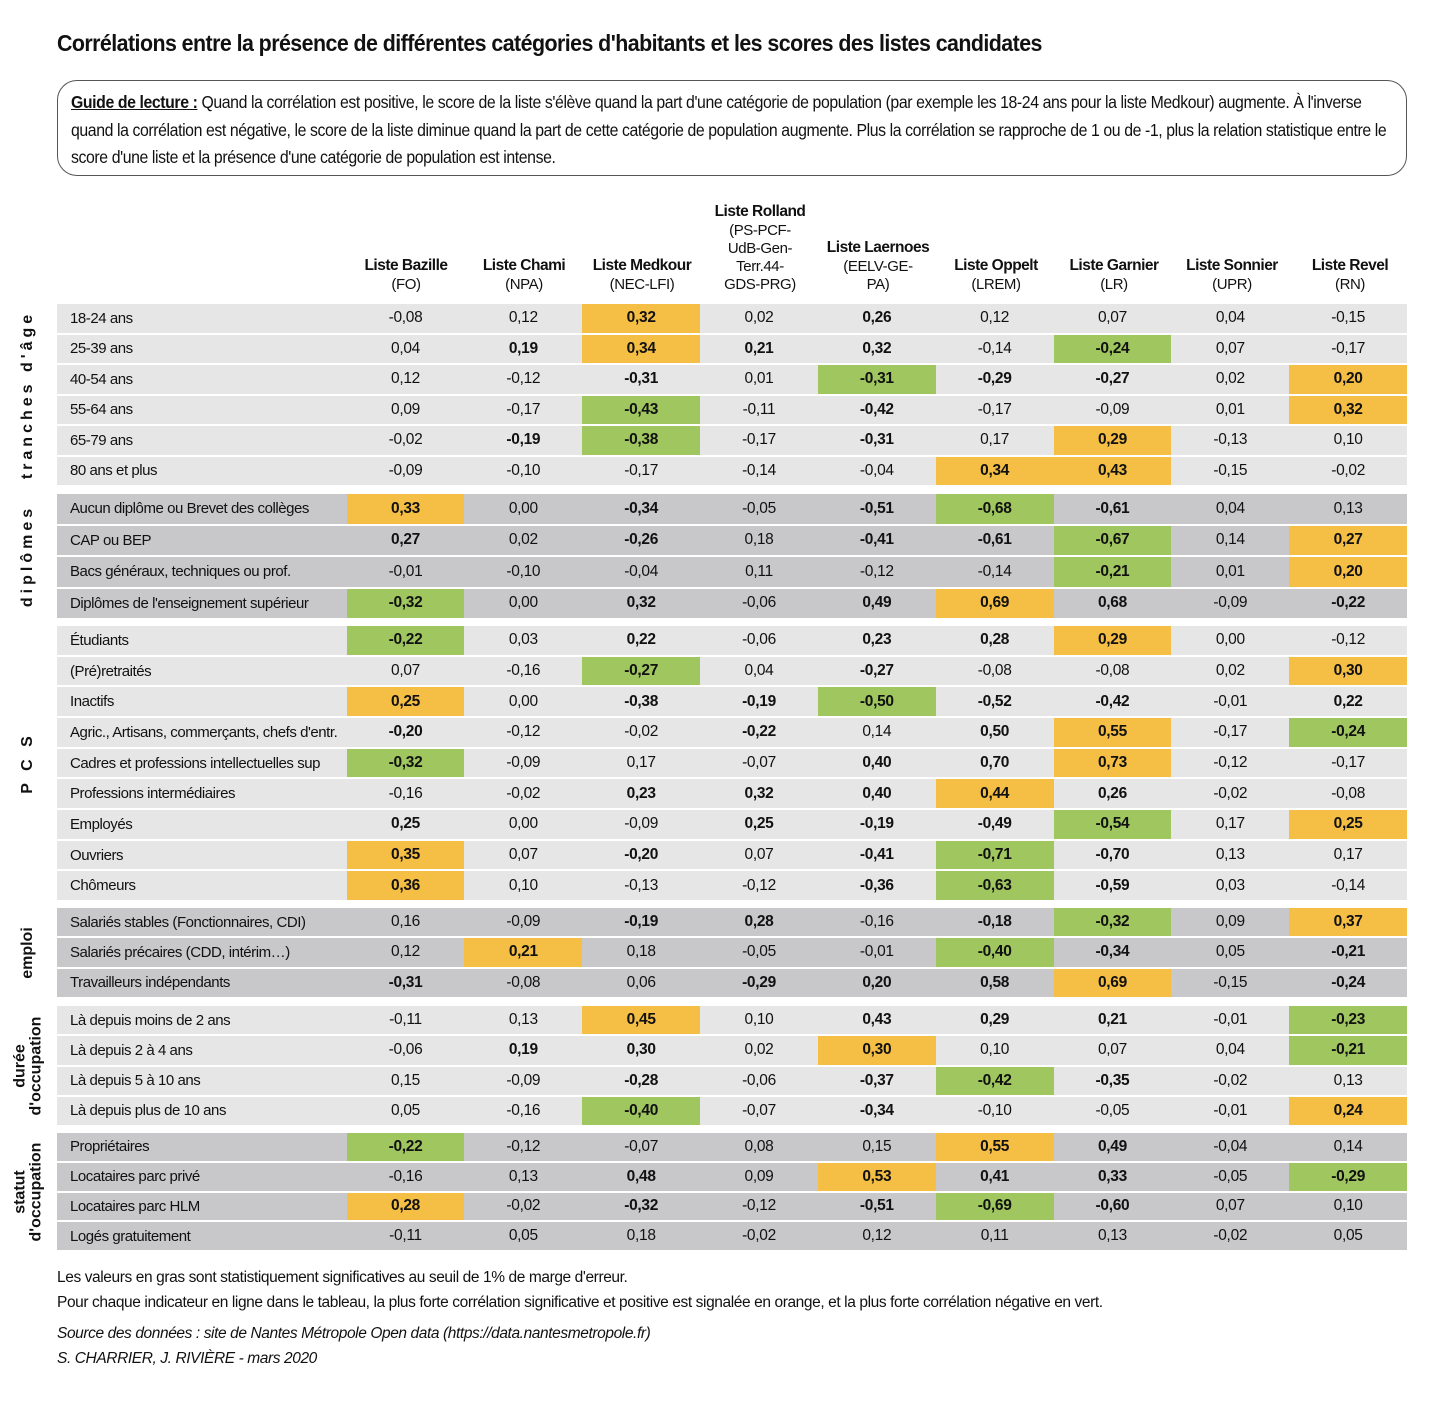 The width and height of the screenshot is (1449, 1405). Describe the element at coordinates (1232, 284) in the screenshot. I see `column-party: (UPR)` at that location.